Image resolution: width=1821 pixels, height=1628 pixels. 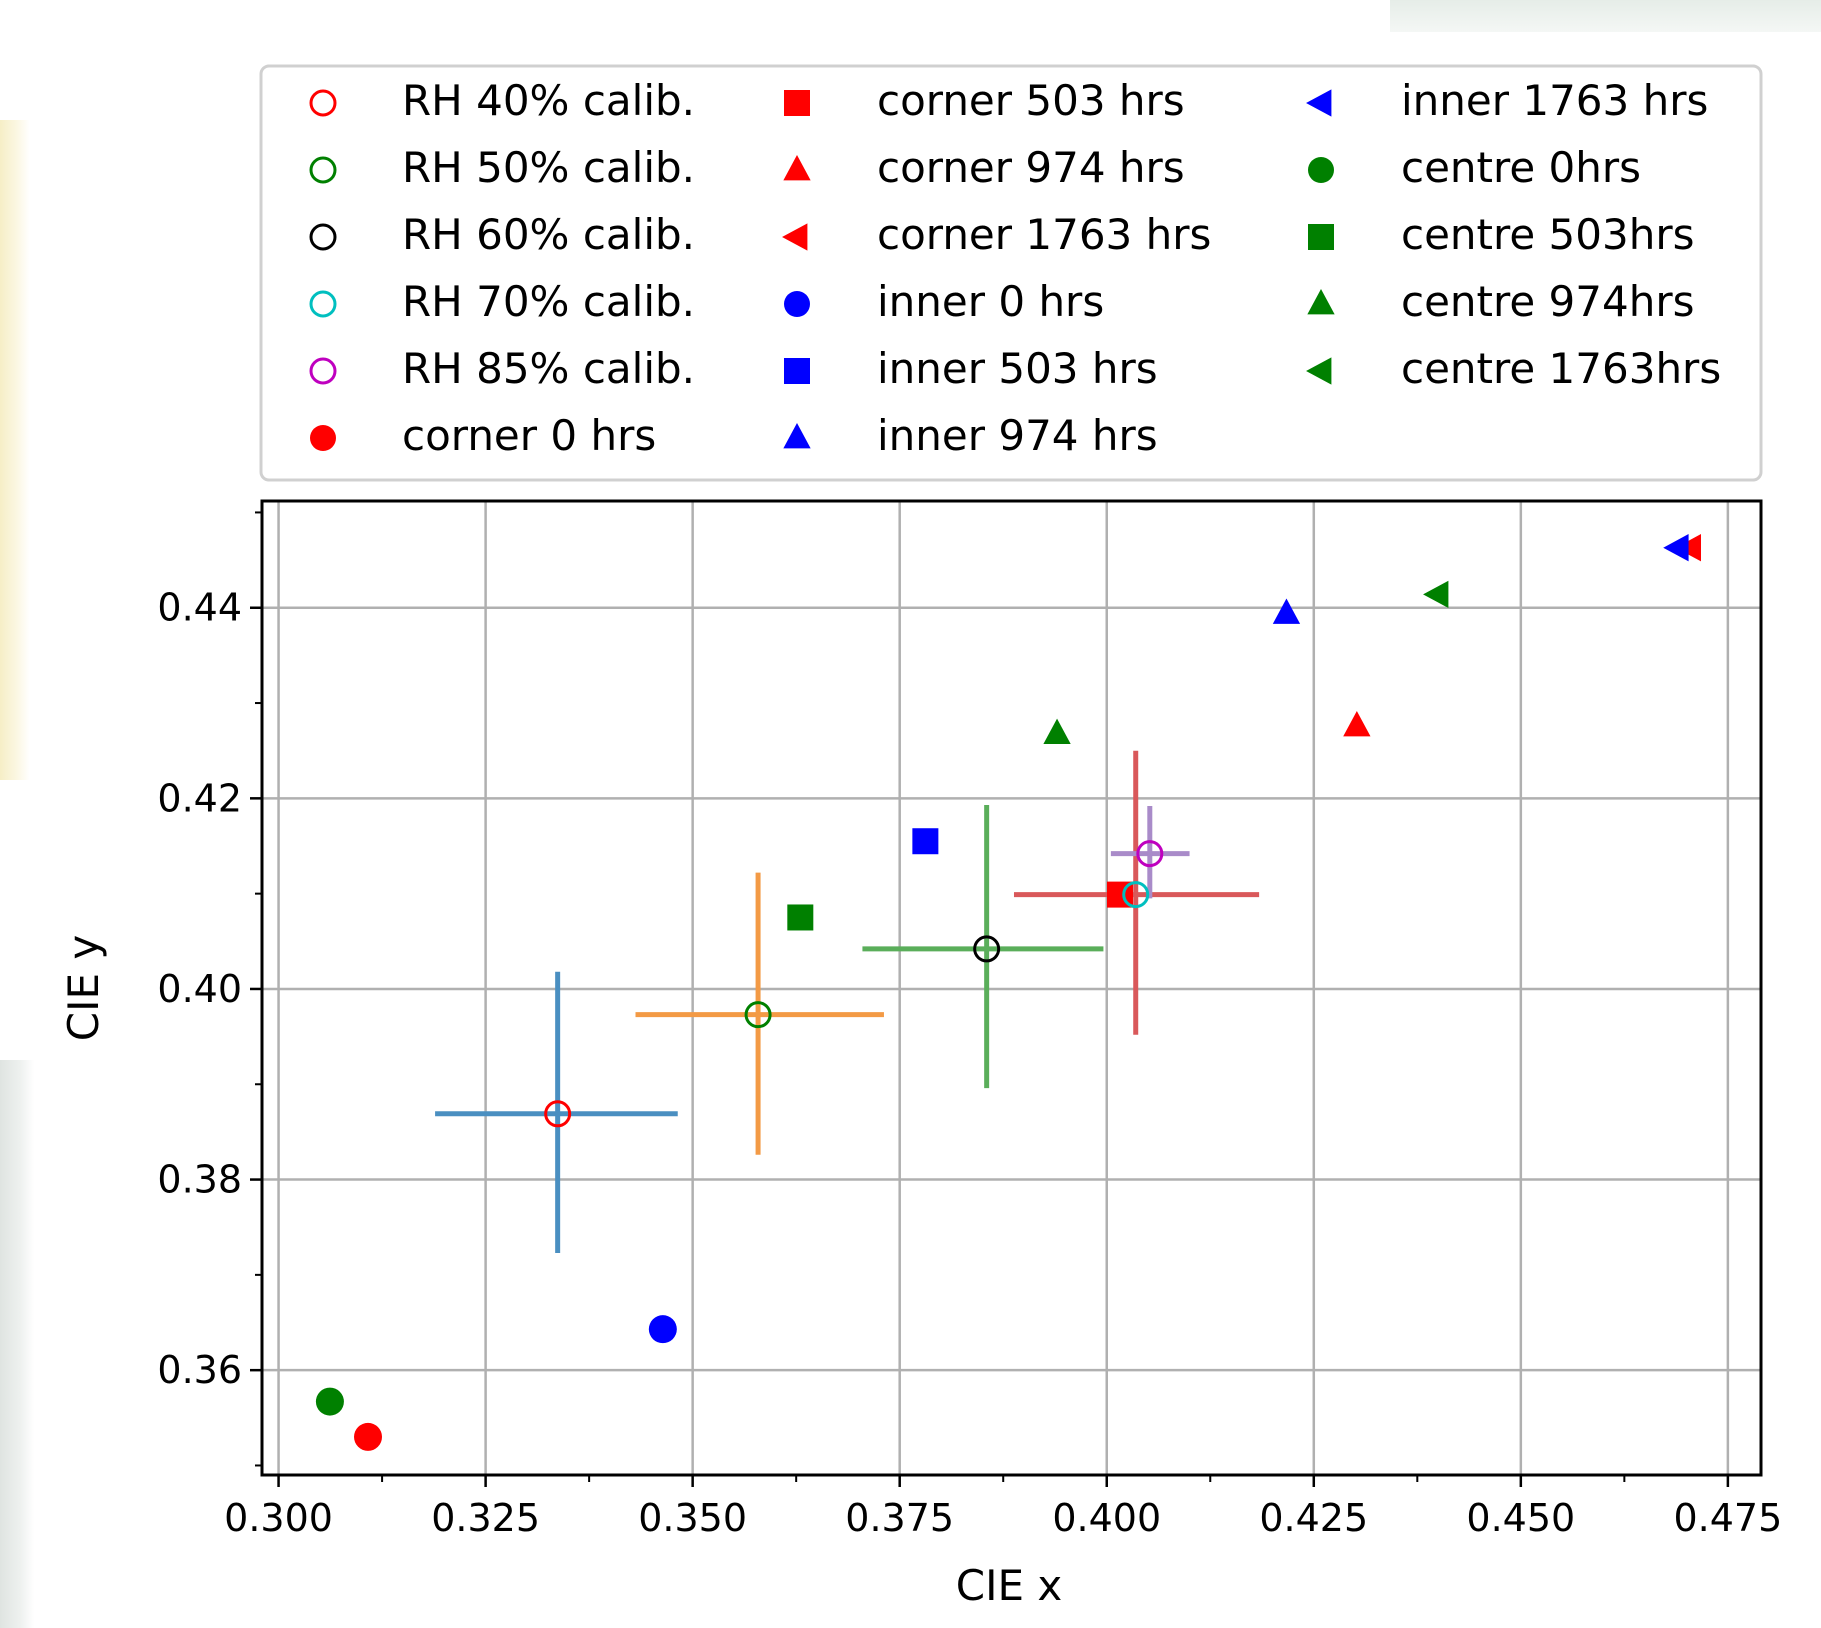 I want to click on legend-label: RH 60% calib., so click(x=548, y=234).